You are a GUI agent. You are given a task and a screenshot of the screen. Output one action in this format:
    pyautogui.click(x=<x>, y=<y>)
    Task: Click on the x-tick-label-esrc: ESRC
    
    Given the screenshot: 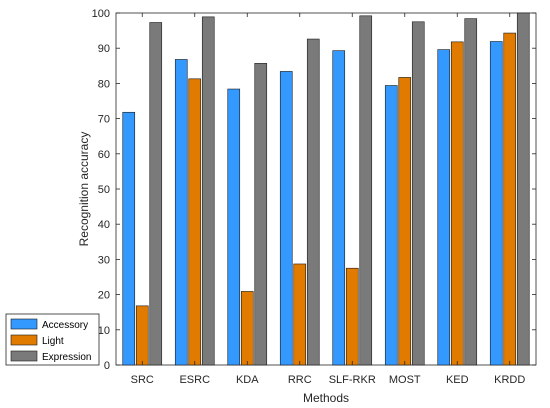 What is the action you would take?
    pyautogui.click(x=194, y=380)
    